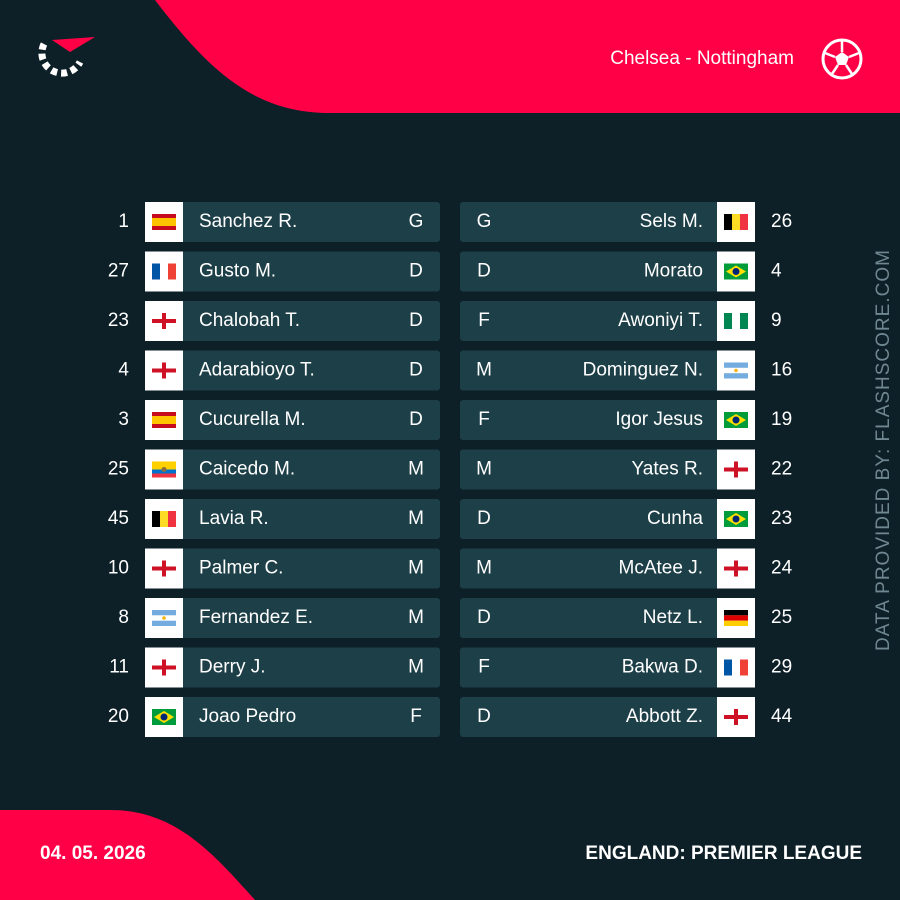  What do you see at coordinates (659, 419) in the screenshot?
I see `player-name: Igor Jesus` at bounding box center [659, 419].